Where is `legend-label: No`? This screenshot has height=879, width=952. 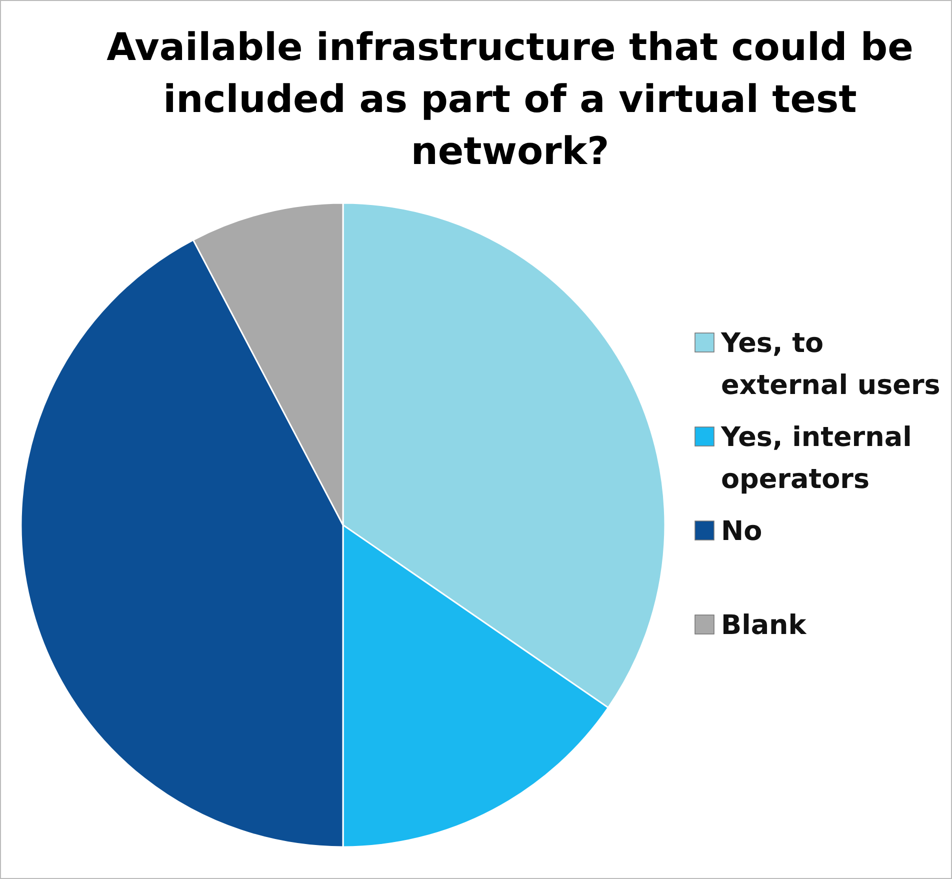 legend-label: No is located at coordinates (741, 531).